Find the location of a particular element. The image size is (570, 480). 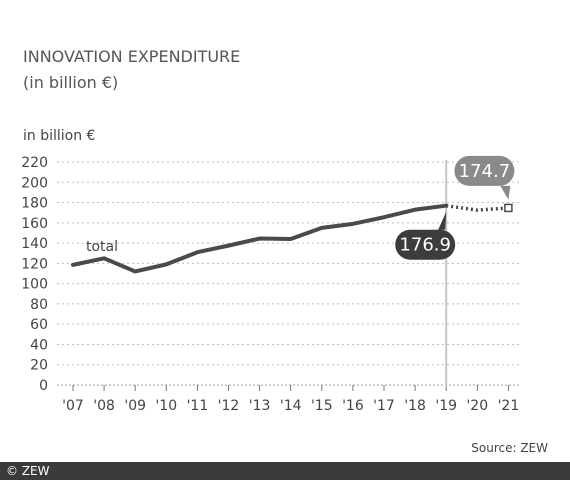

y-tick-label: 160 is located at coordinates (34, 224).